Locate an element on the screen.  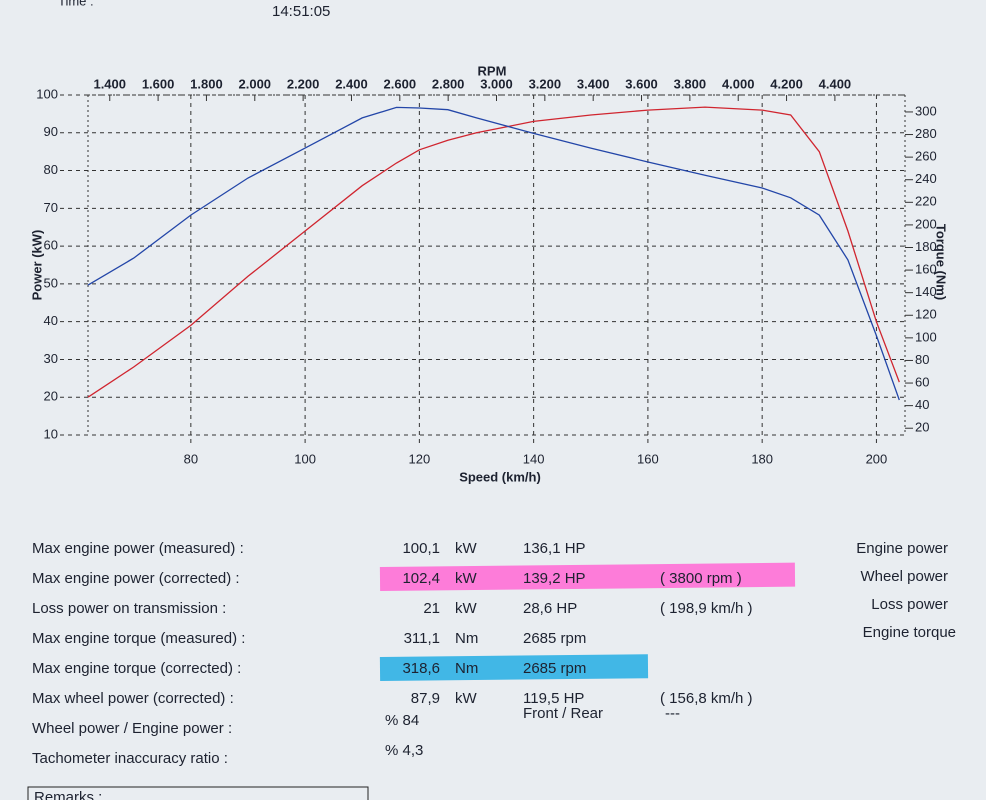
row-value: 311,1 is located at coordinates (422, 638).